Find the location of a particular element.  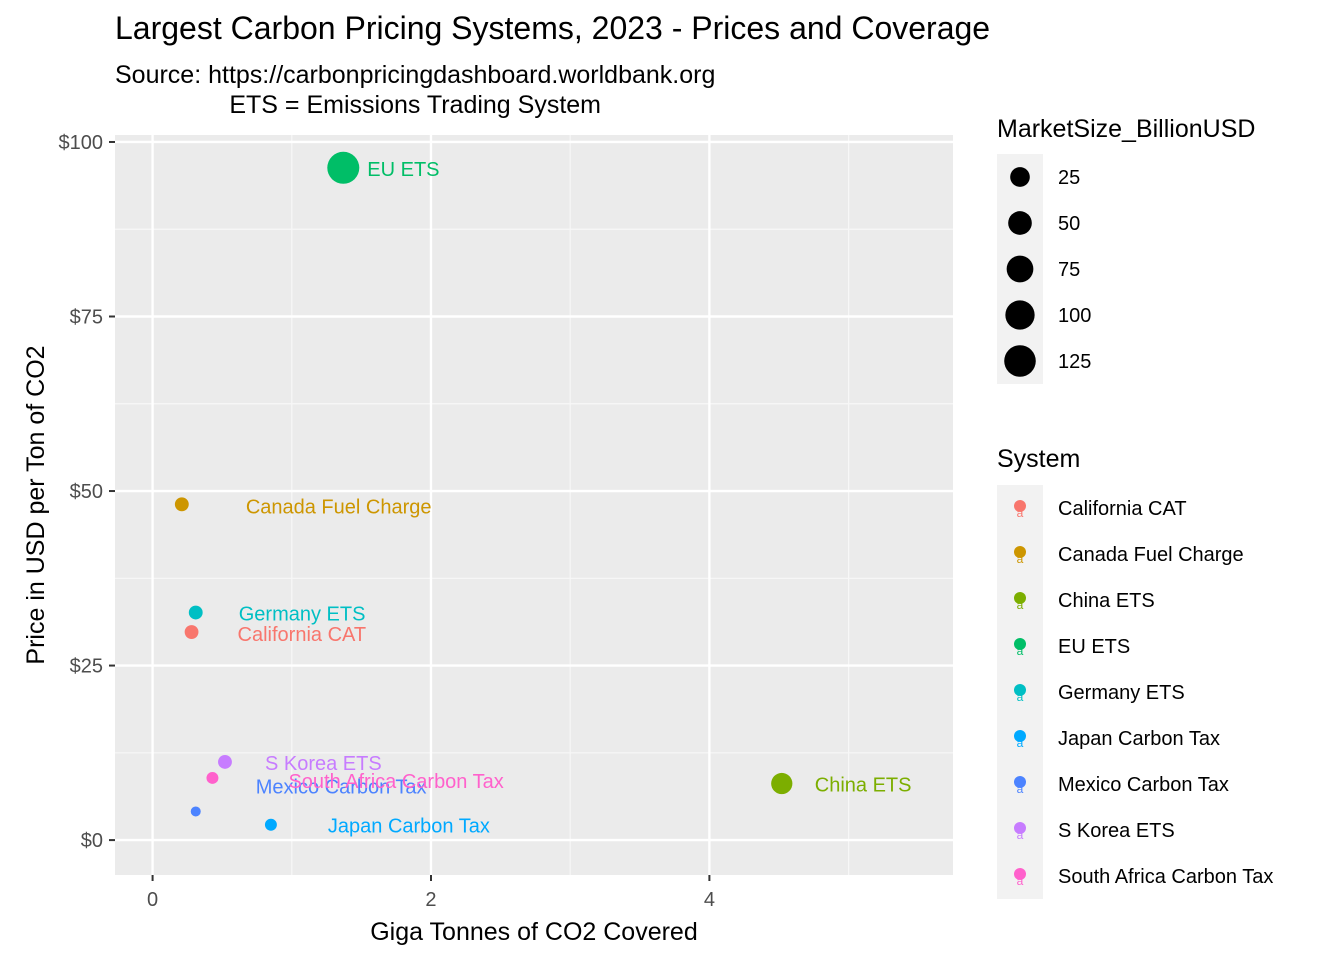

y-tick-label: $0 is located at coordinates (92, 841).